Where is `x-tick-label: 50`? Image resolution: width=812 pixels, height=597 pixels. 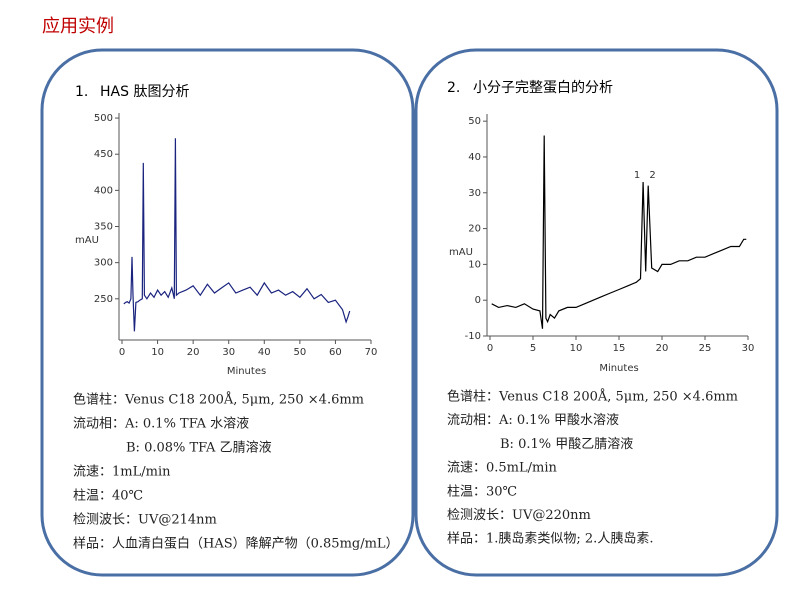
x-tick-label: 50 is located at coordinates (299, 352).